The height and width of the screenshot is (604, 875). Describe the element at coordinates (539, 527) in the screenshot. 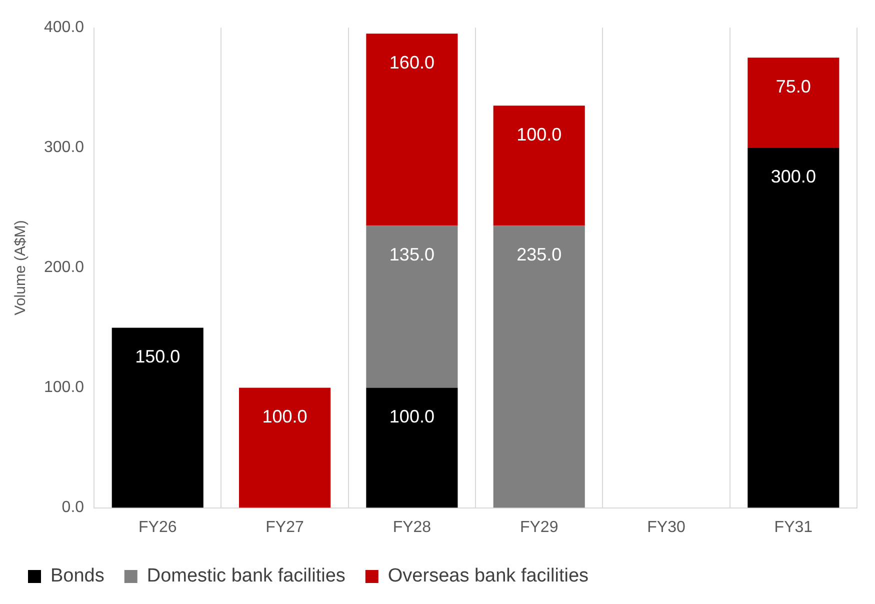

I see `x-tick-label: FY29` at that location.